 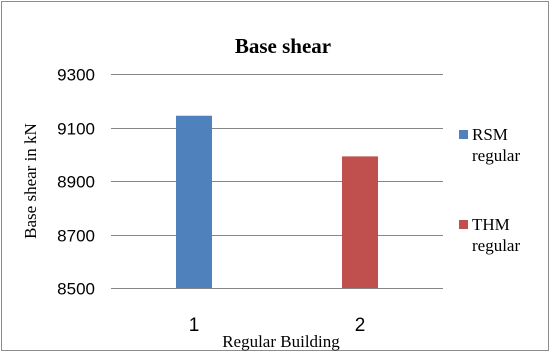 What do you see at coordinates (76, 129) in the screenshot?
I see `y-tick-label: 9100` at bounding box center [76, 129].